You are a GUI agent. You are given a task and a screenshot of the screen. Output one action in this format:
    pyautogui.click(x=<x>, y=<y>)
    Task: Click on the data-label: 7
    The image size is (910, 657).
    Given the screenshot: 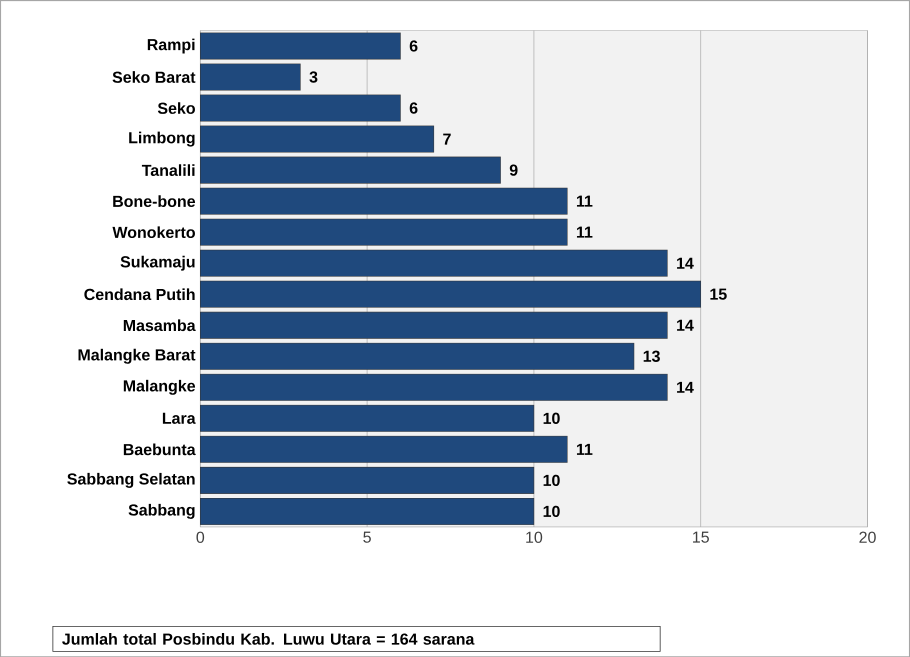 What is the action you would take?
    pyautogui.click(x=447, y=138)
    